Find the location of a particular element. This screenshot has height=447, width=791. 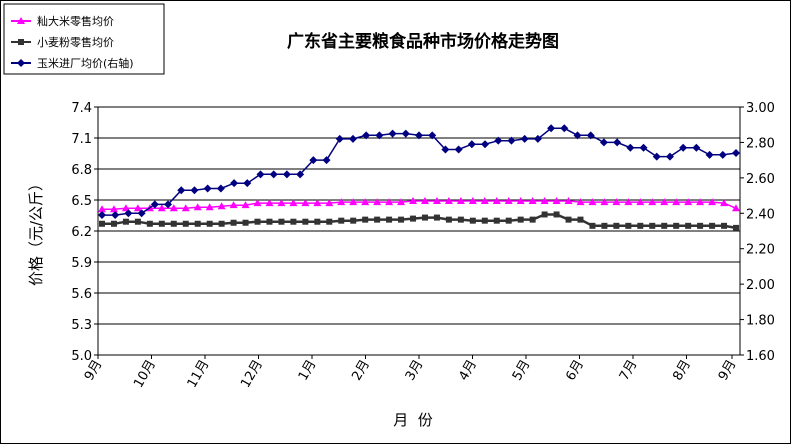

x-axis-label: 月 份 is located at coordinates (413, 420).